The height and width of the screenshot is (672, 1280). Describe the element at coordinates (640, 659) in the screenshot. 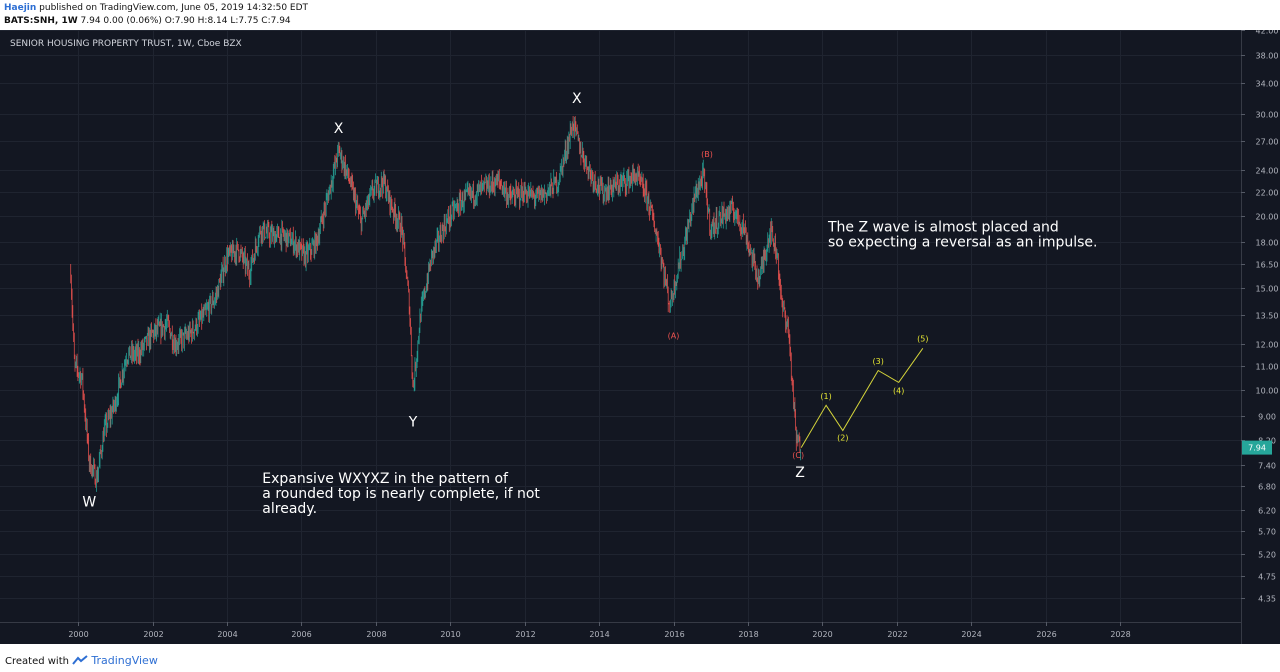

I see `footer: Created with TradingView` at that location.